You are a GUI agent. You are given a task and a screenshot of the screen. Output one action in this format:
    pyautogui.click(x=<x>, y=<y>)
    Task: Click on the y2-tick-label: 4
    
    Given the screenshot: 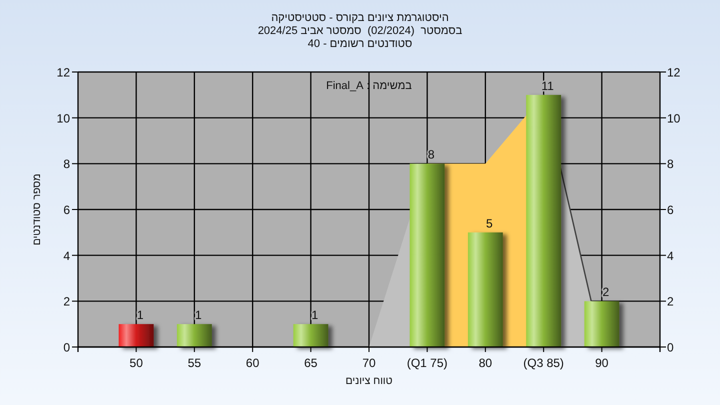 What is the action you would take?
    pyautogui.click(x=670, y=255)
    